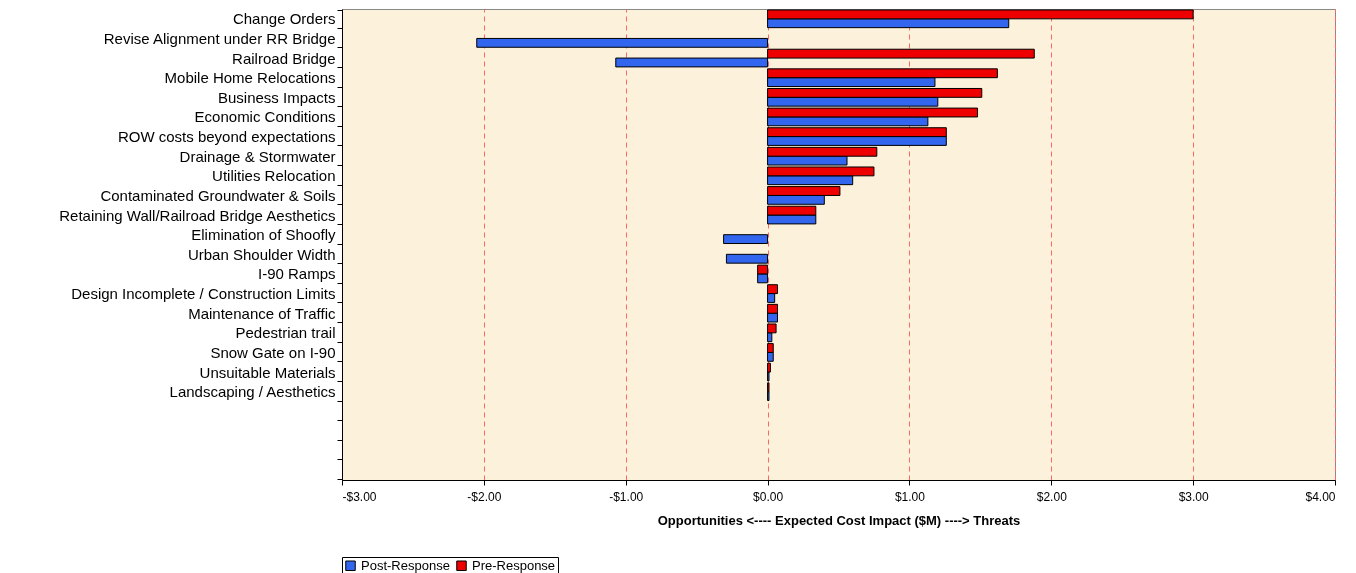 Image resolution: width=1356 pixels, height=573 pixels. What do you see at coordinates (197, 215) in the screenshot?
I see `y-tick-label: Retaining Wall/Railroad Bridge Aesthetics` at bounding box center [197, 215].